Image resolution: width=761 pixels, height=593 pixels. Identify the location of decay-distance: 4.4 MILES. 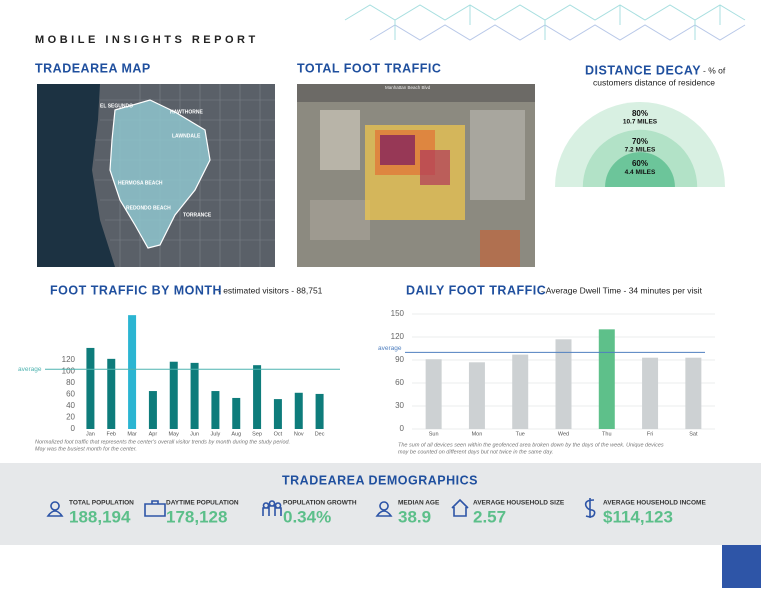
(640, 172).